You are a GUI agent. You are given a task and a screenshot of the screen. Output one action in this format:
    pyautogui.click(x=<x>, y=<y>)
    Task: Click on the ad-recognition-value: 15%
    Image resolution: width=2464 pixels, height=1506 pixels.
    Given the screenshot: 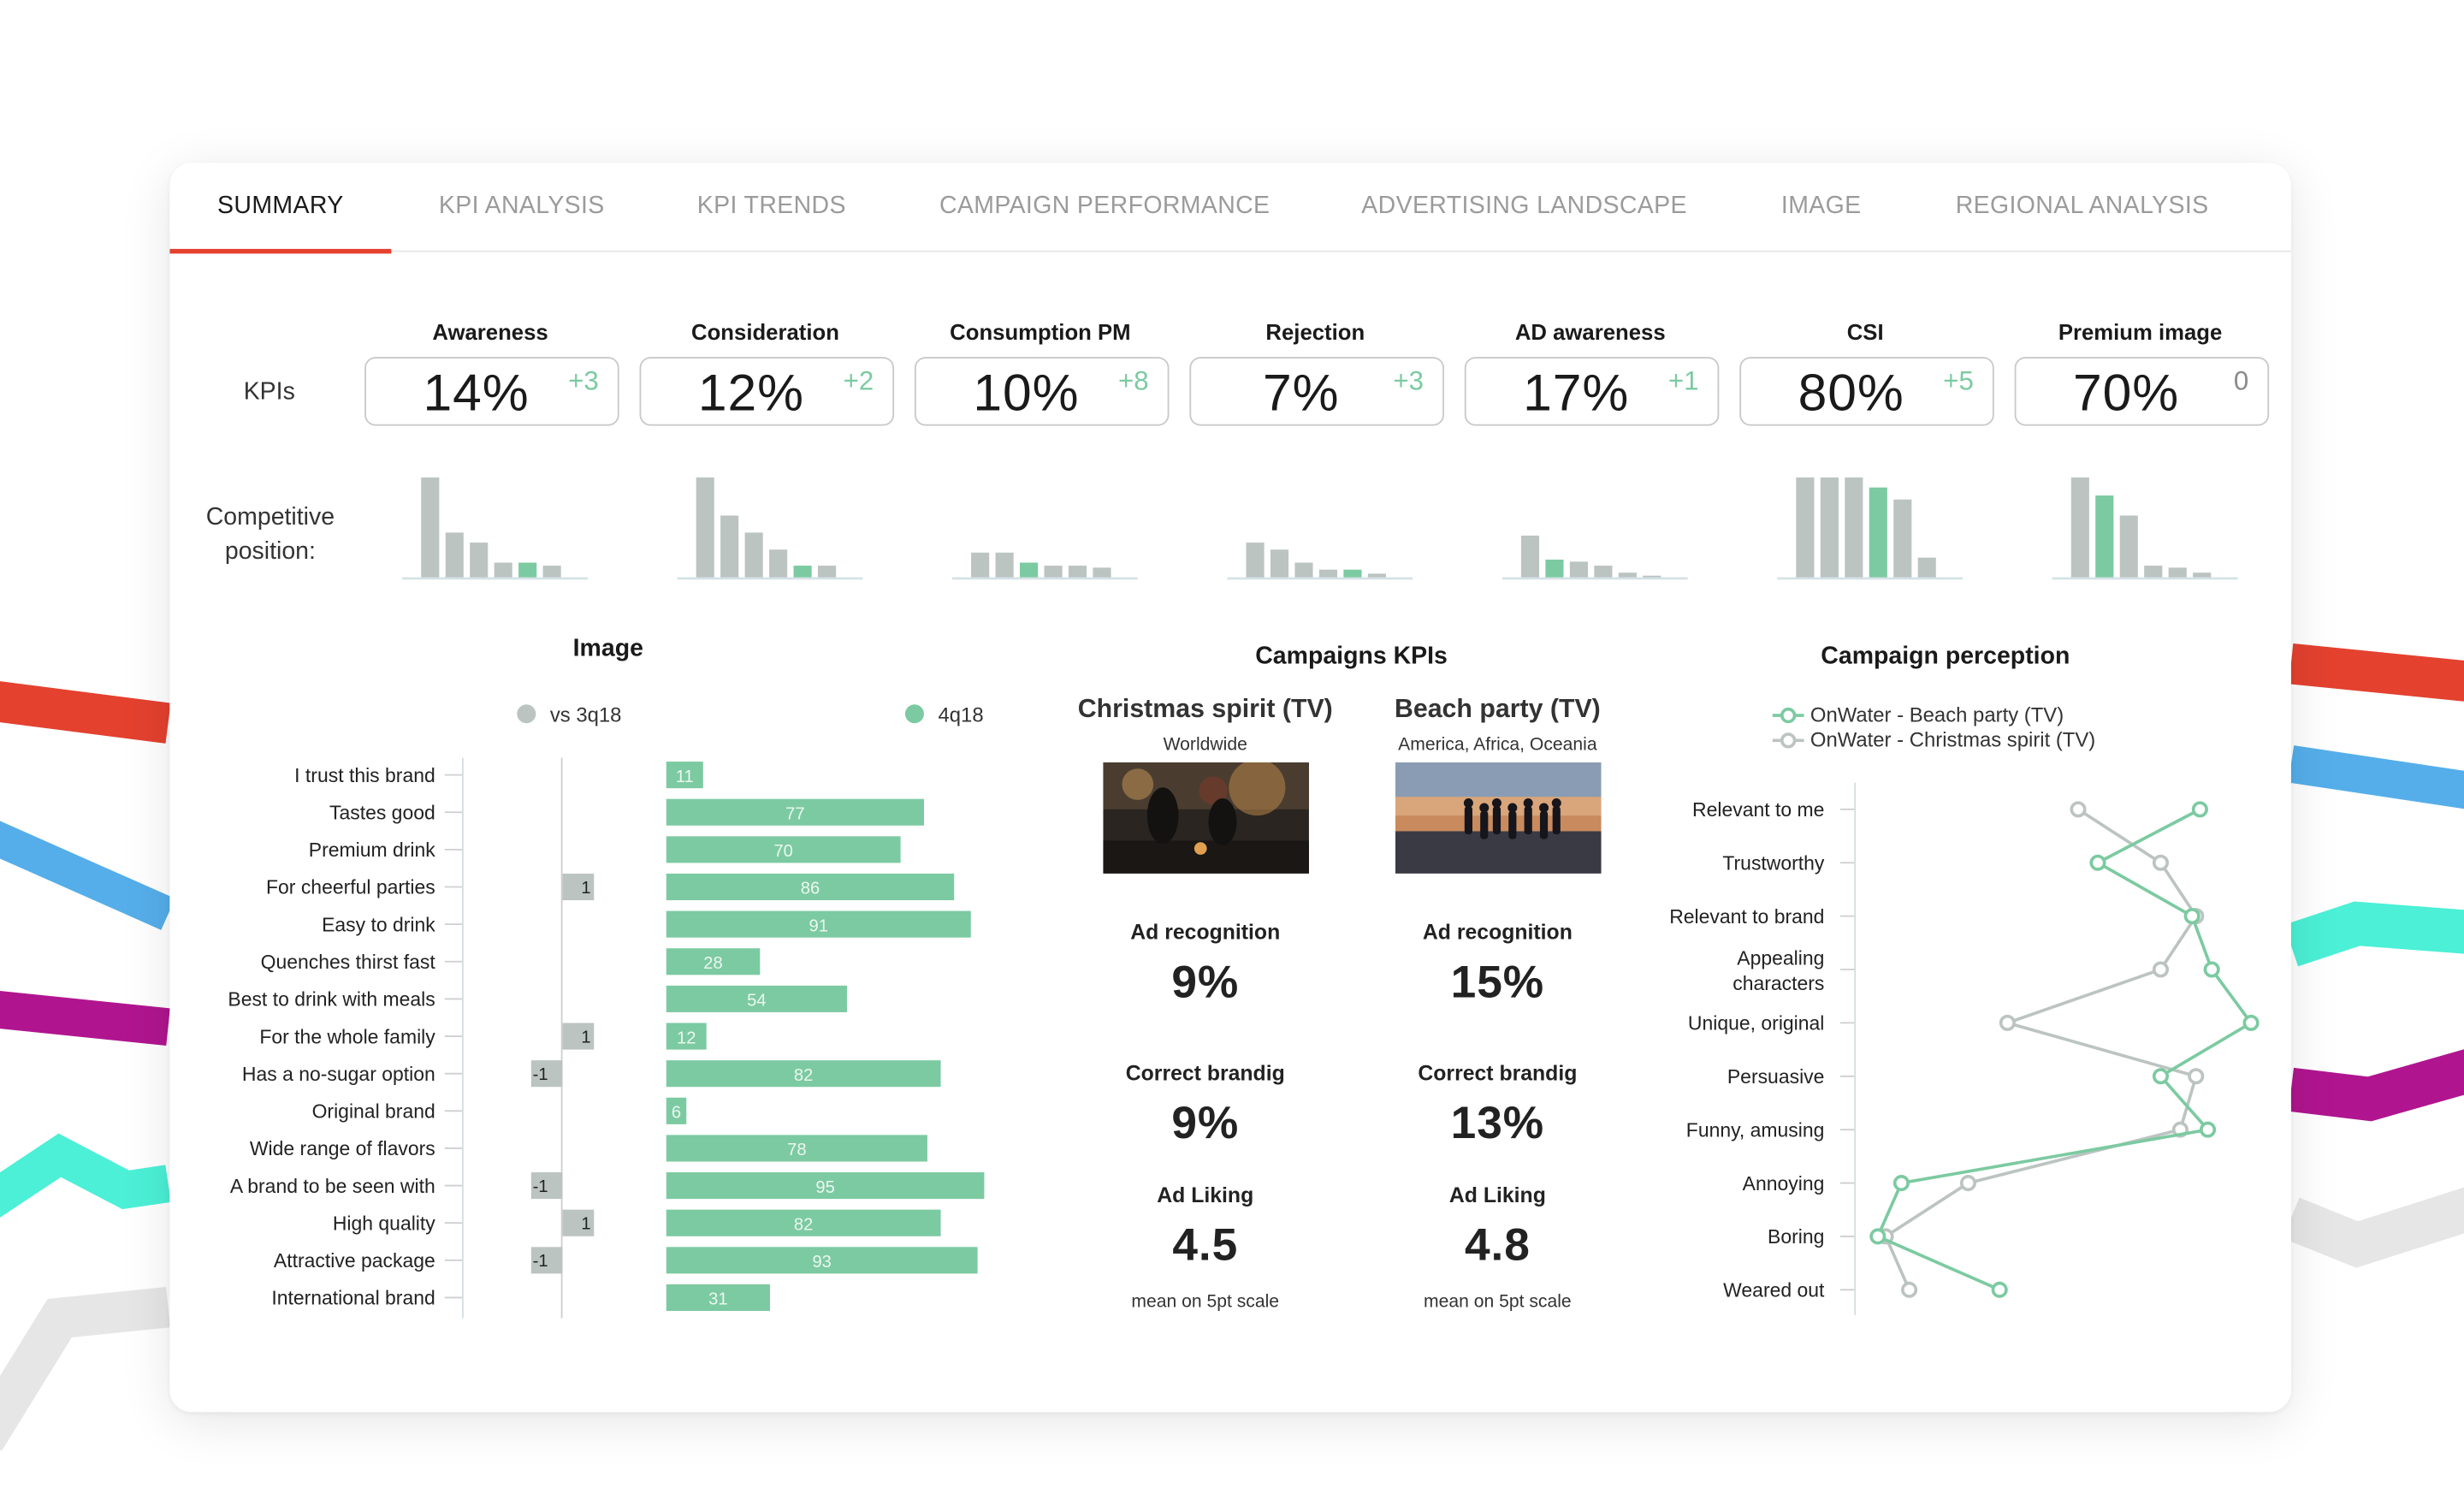 What is the action you would take?
    pyautogui.click(x=1497, y=984)
    